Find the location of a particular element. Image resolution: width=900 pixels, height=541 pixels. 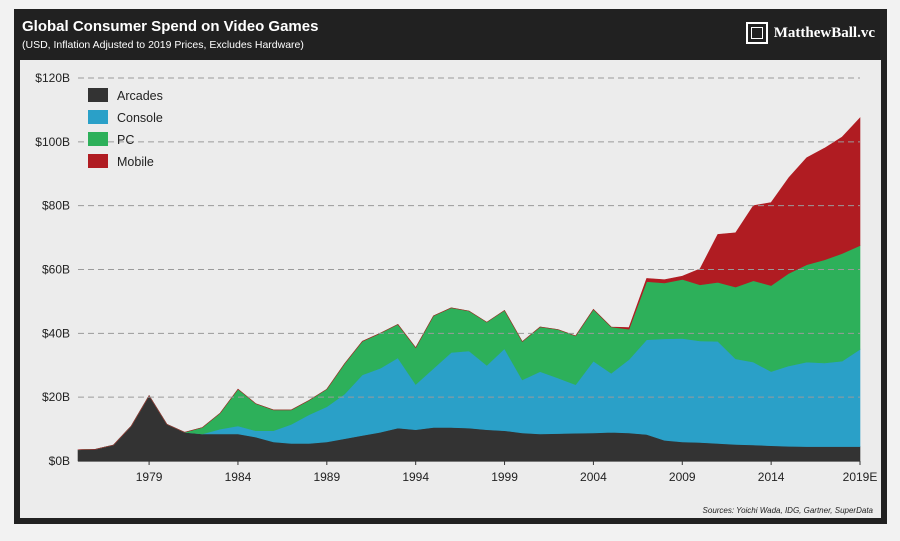

legend-swatch-console is located at coordinates (98, 117).